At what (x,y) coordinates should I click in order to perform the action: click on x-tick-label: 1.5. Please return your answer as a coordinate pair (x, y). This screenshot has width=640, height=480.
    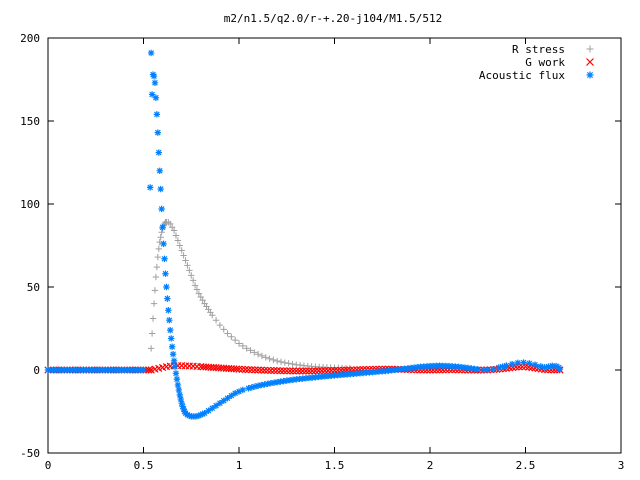
    Looking at the image, I should click on (335, 465).